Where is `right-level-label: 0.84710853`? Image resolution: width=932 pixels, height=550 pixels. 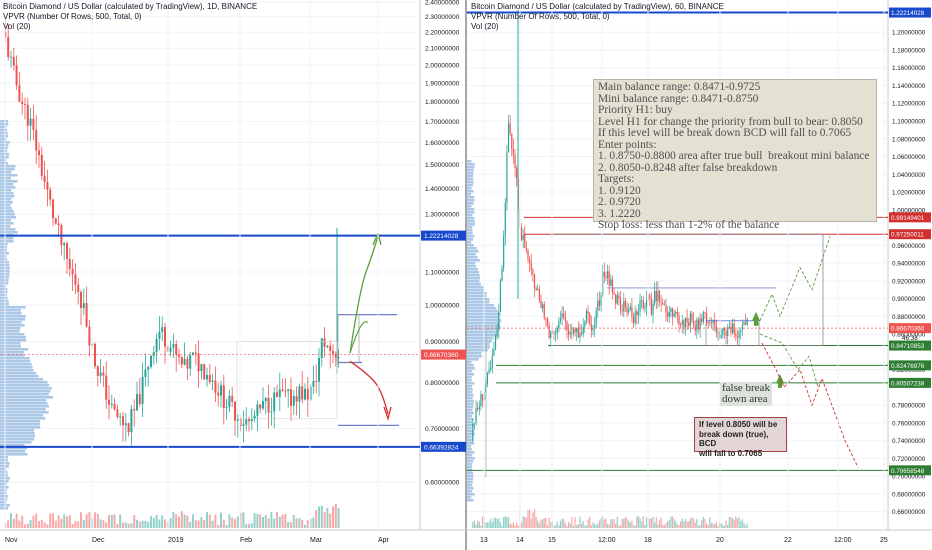
right-level-label: 0.84710853 is located at coordinates (908, 346).